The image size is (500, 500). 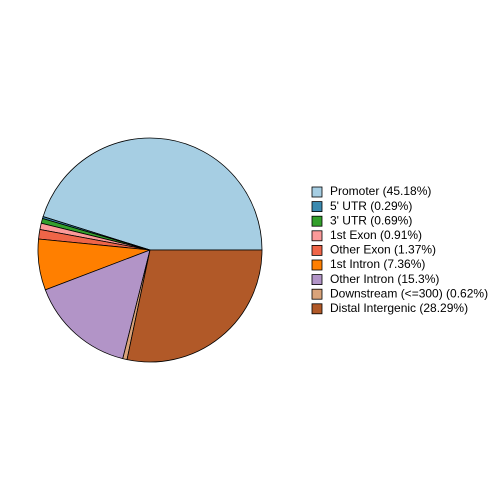 What do you see at coordinates (409, 293) in the screenshot?
I see `legend-label: Downstream (<=300) (0.62%)` at bounding box center [409, 293].